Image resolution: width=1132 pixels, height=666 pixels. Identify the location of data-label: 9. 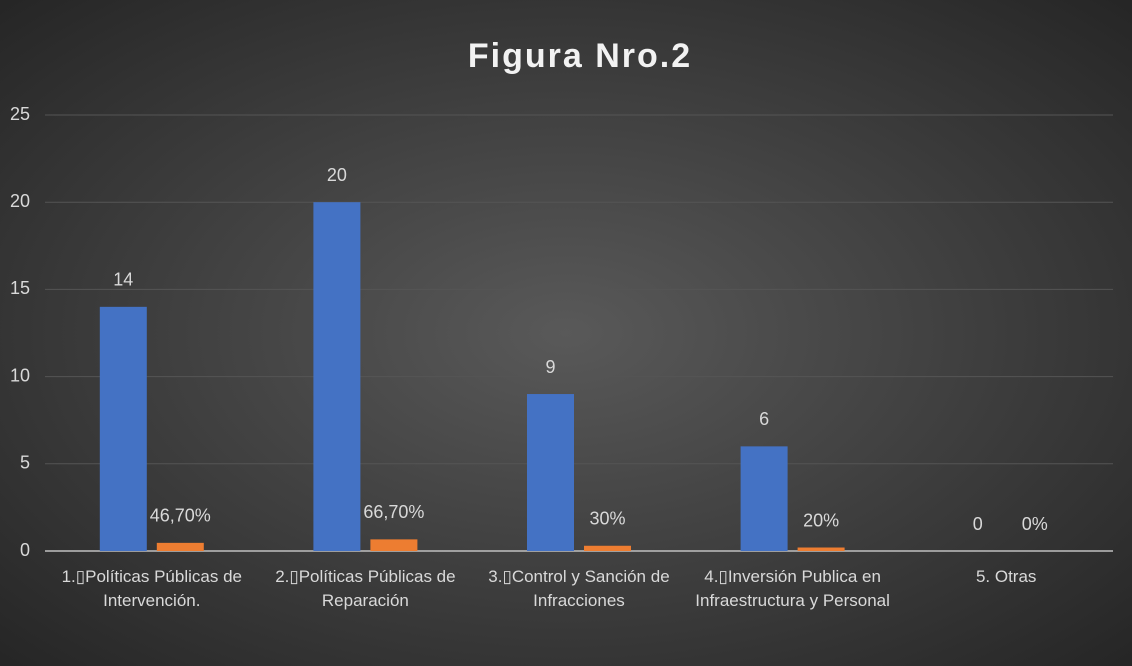
(550, 367).